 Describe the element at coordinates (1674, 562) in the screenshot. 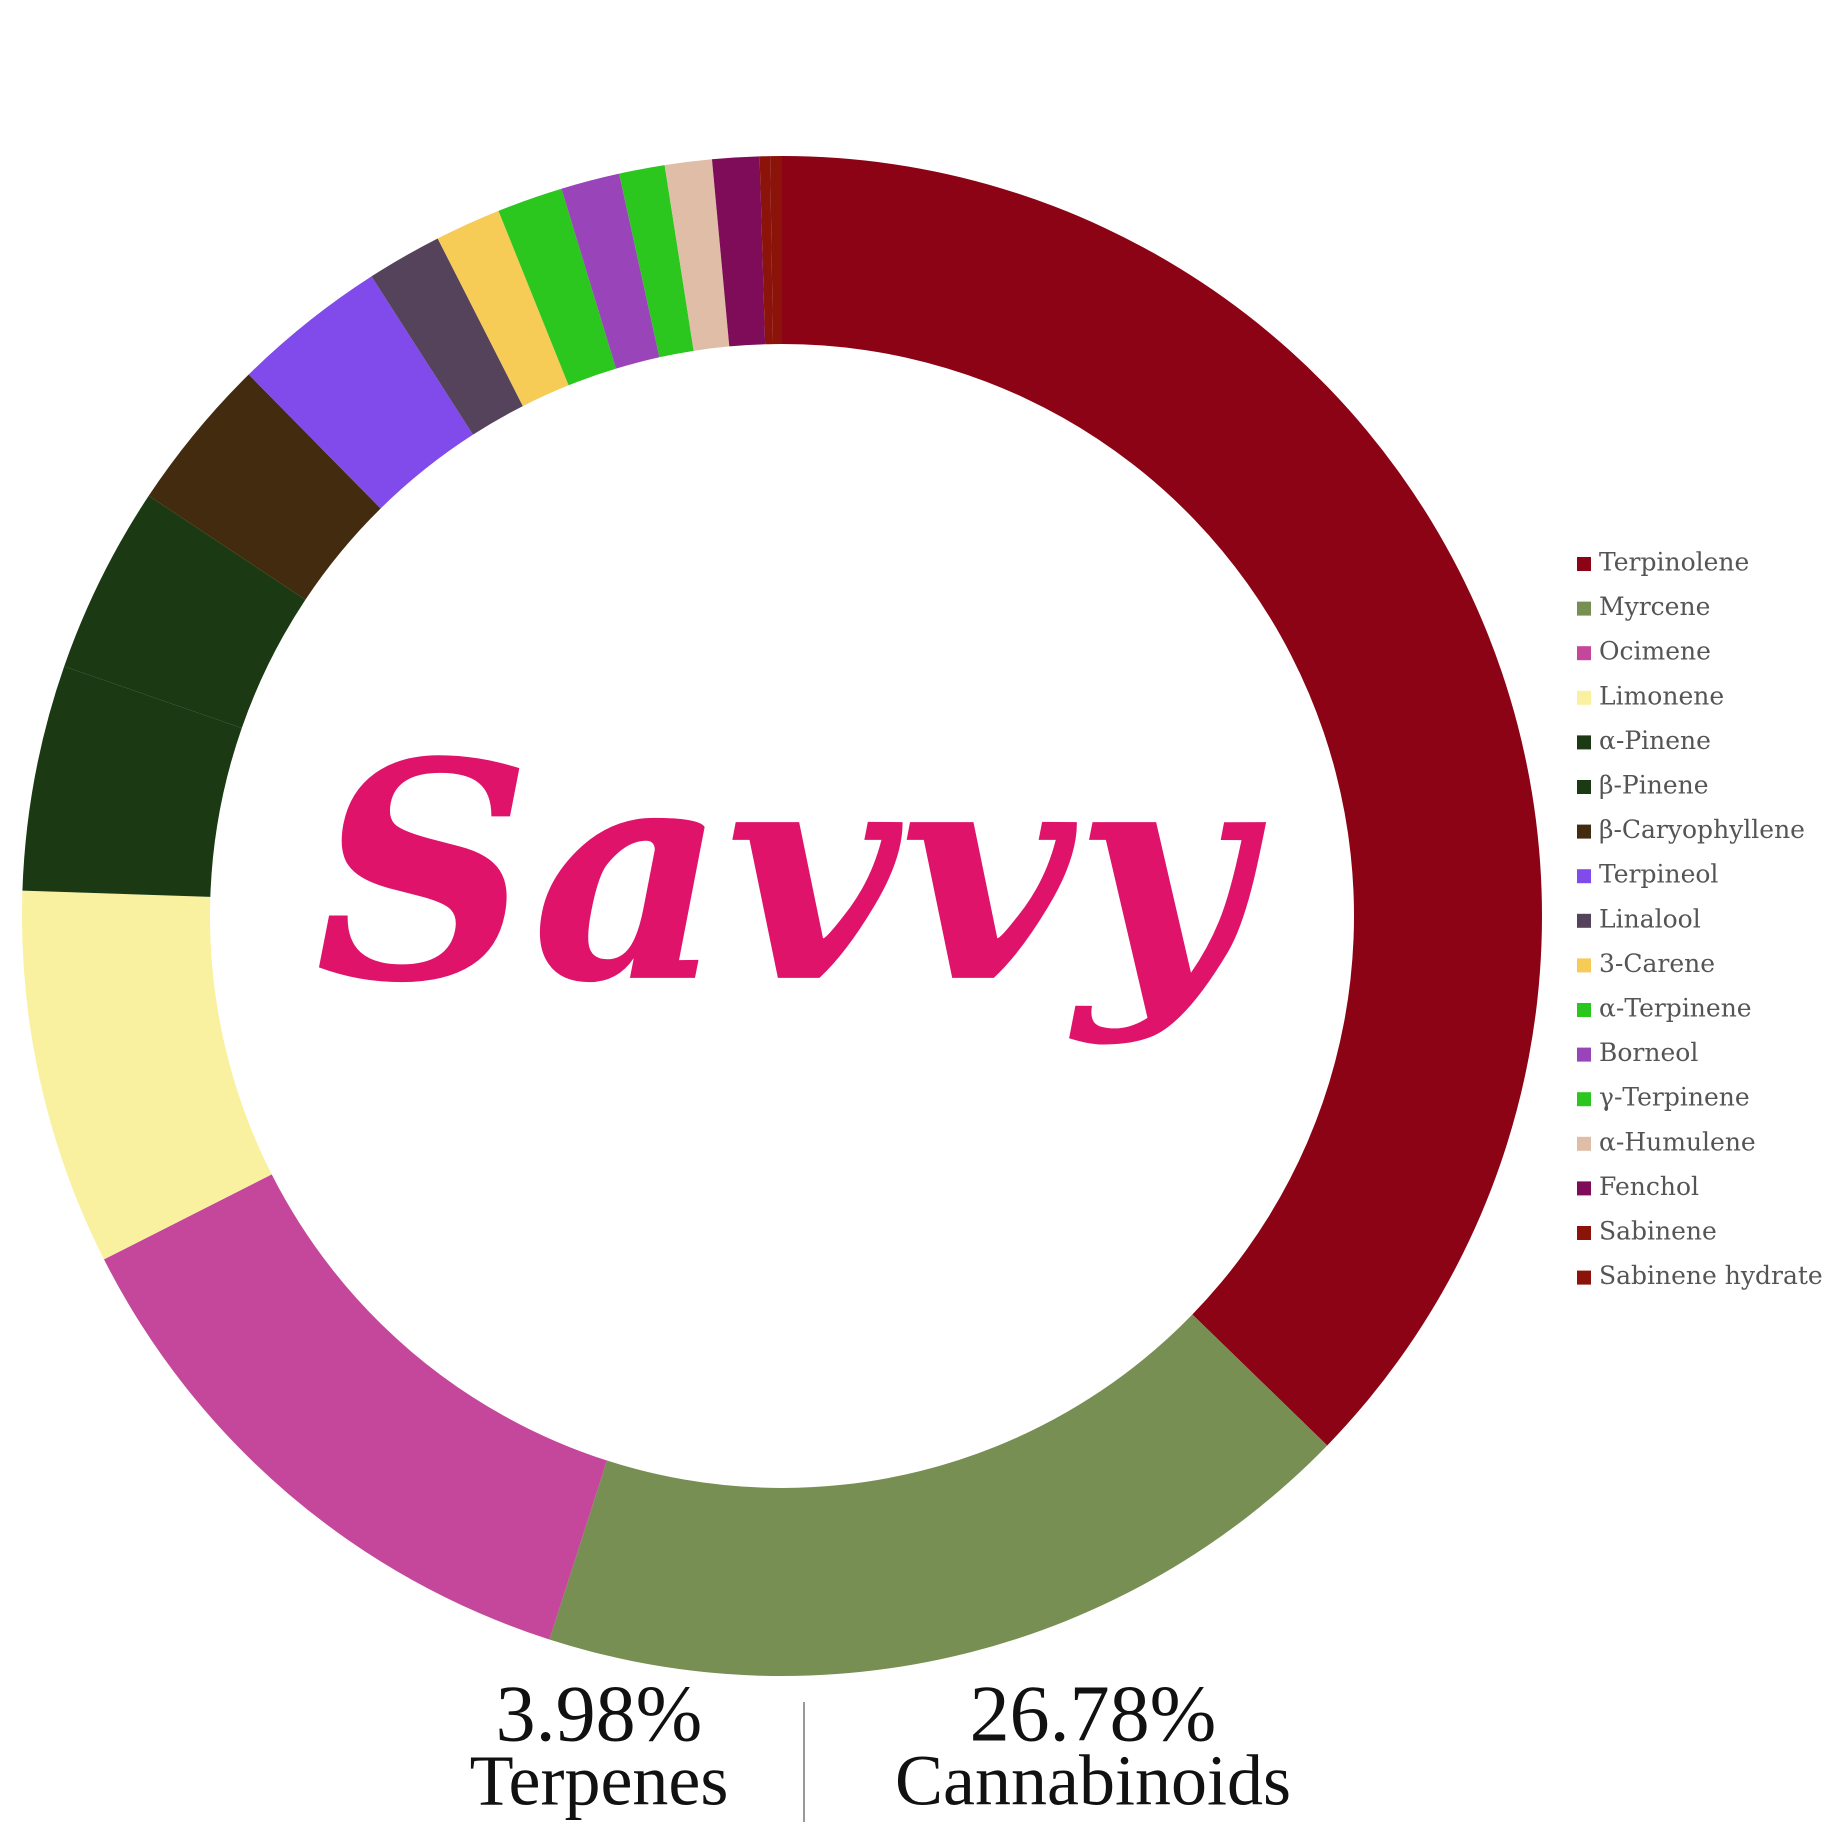

I see `legend-label: Terpinolene` at that location.